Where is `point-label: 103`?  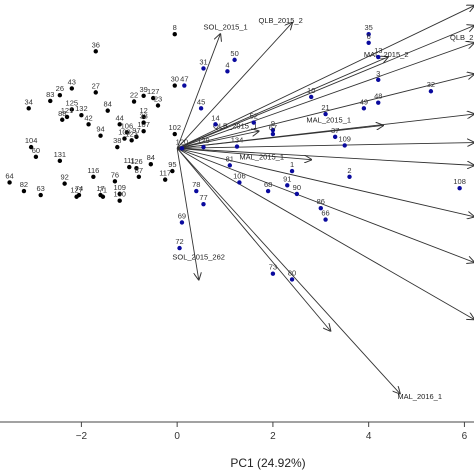 point-label: 103 is located at coordinates (124, 132).